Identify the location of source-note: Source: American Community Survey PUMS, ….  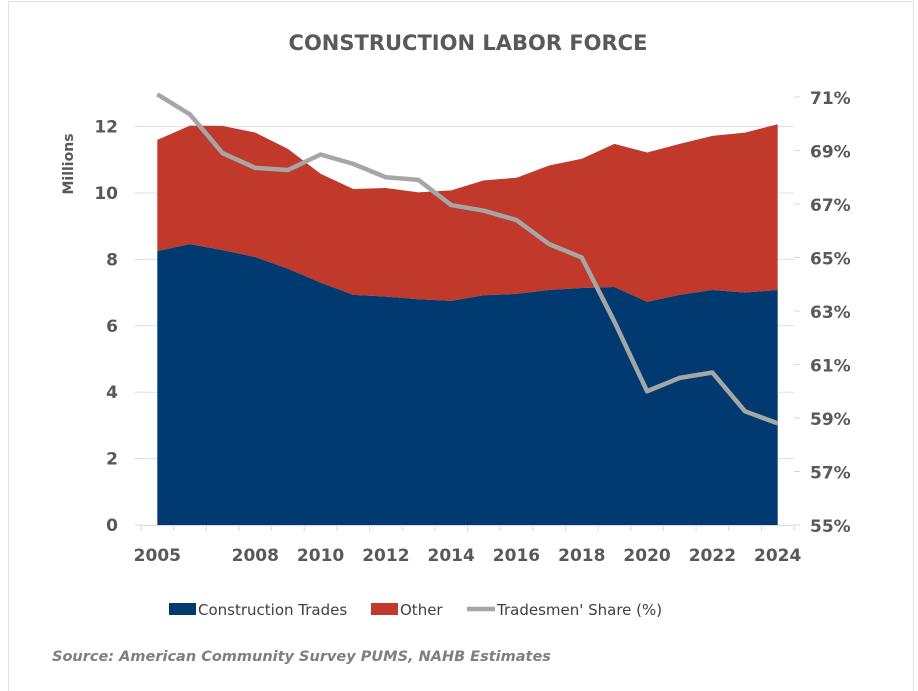
(301, 657).